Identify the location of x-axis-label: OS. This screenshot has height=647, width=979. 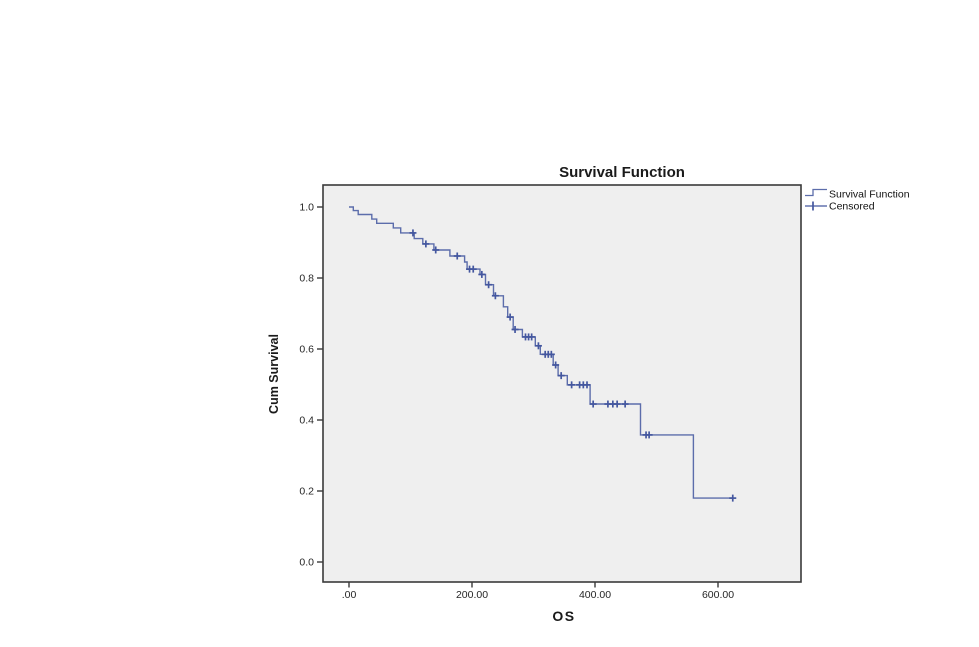
(563, 616).